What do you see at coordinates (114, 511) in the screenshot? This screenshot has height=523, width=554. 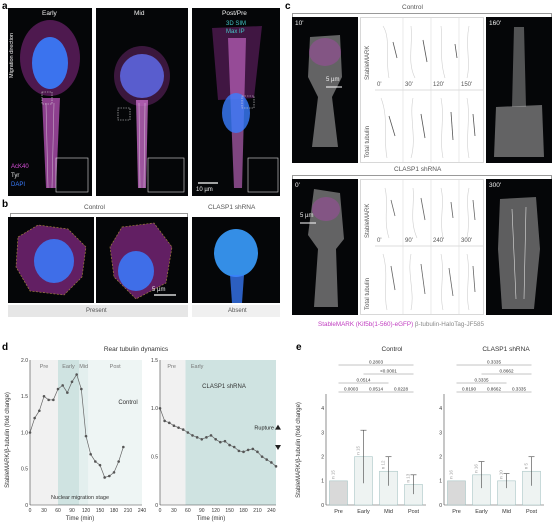 I see `panel-d-left-xtick: 180` at bounding box center [114, 511].